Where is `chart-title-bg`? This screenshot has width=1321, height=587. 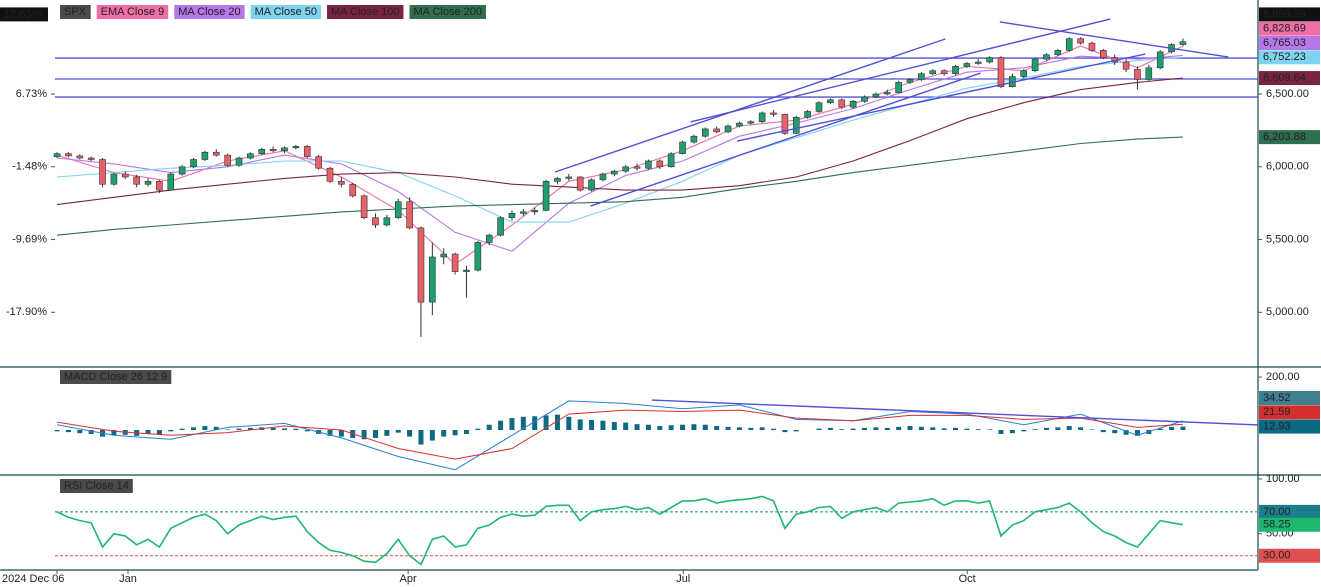 chart-title-bg is located at coordinates (75, 12).